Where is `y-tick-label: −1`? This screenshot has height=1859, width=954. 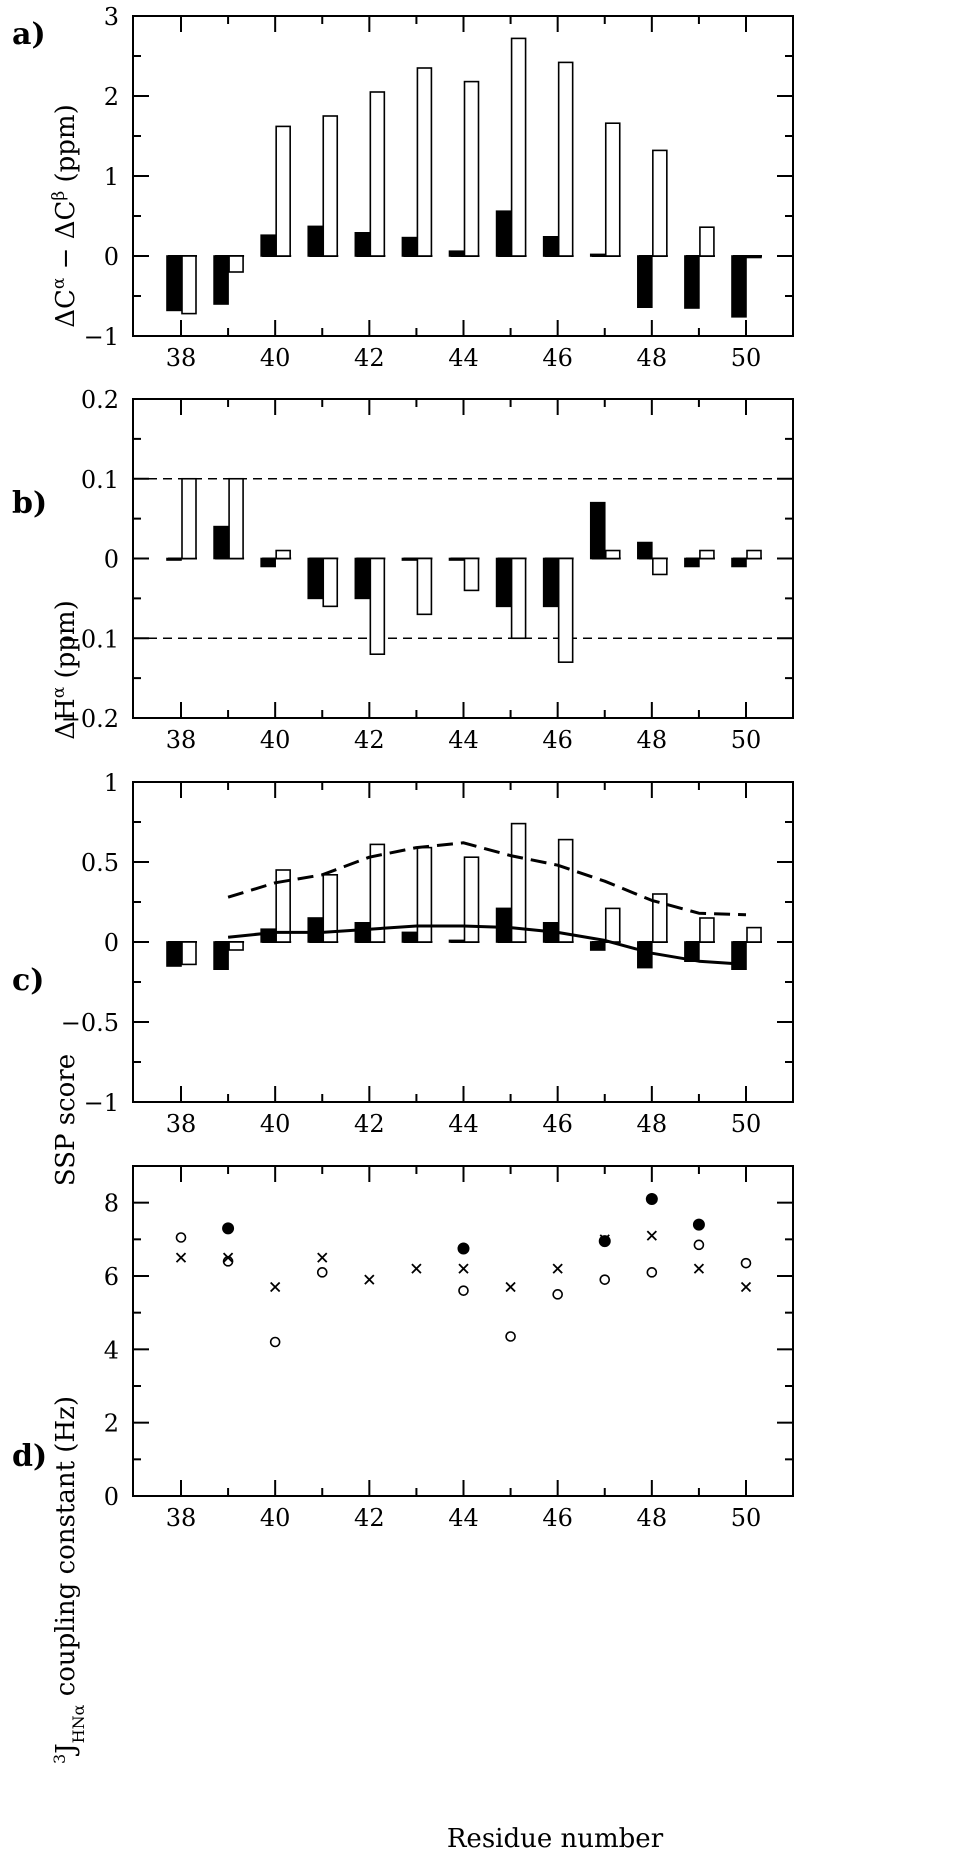
y-tick-label: −1 is located at coordinates (101, 1103).